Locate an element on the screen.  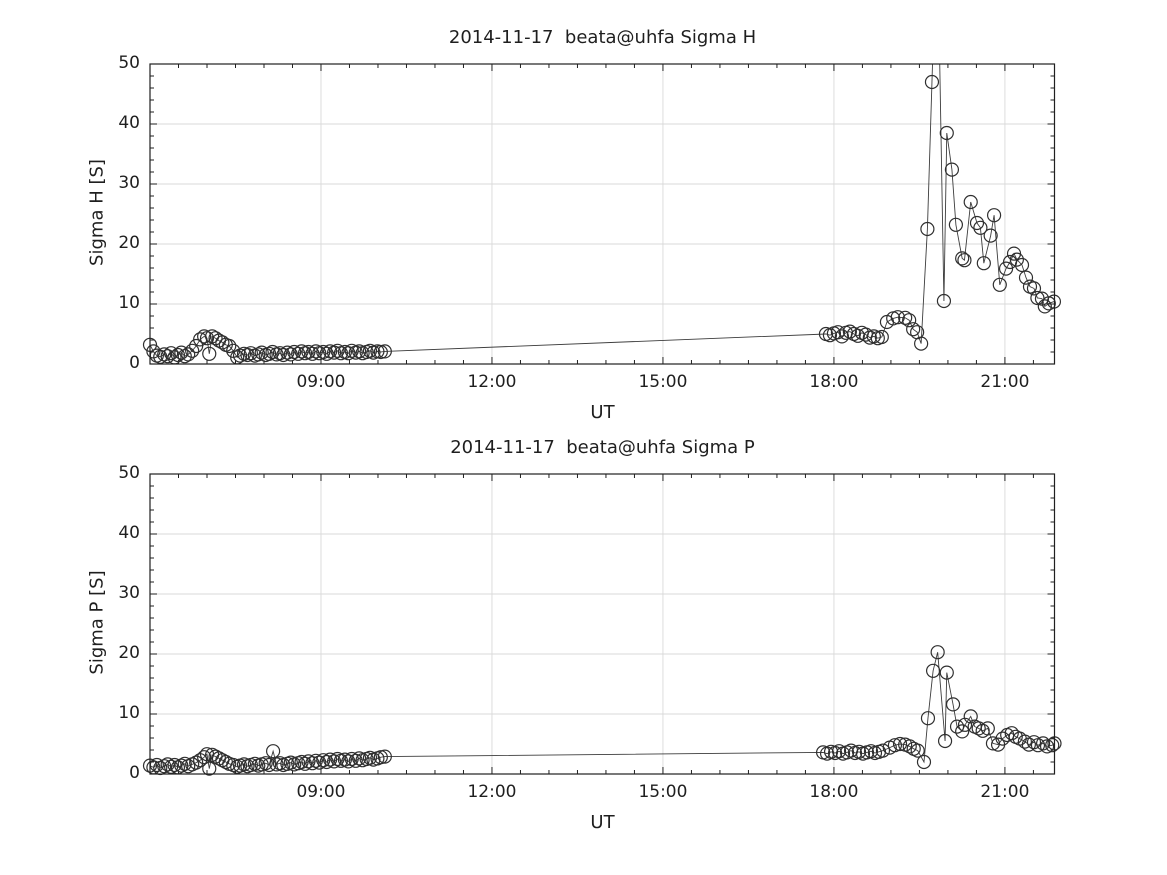
sigma-h-xlabel: UT is located at coordinates (602, 412).